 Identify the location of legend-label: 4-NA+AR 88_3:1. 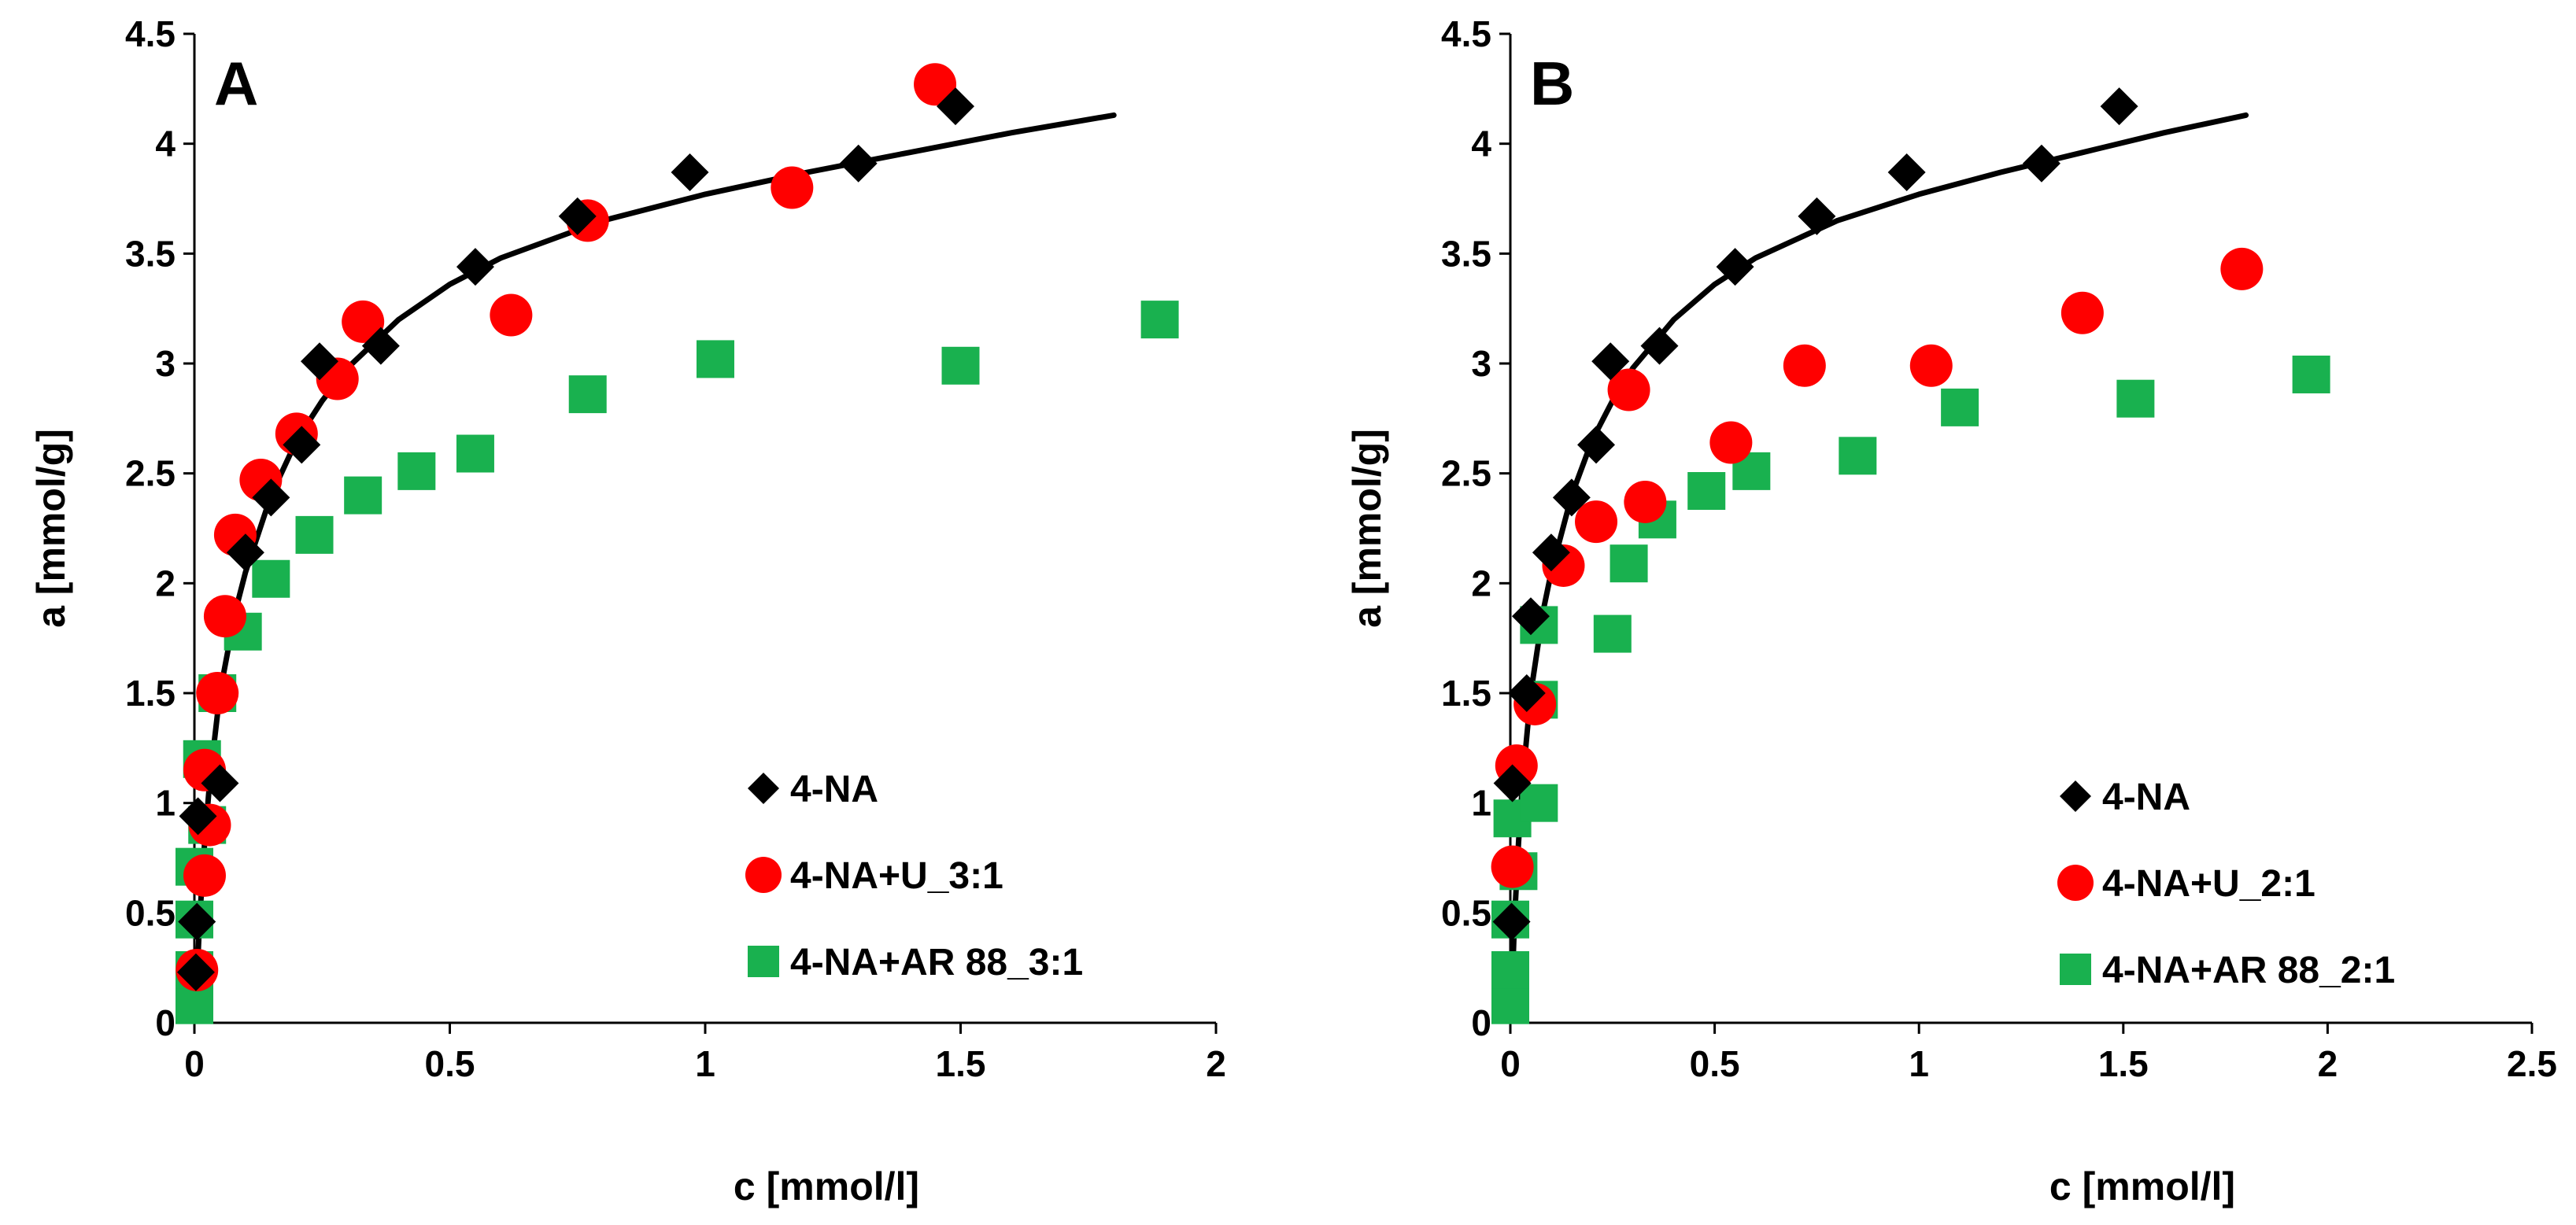
(936, 962).